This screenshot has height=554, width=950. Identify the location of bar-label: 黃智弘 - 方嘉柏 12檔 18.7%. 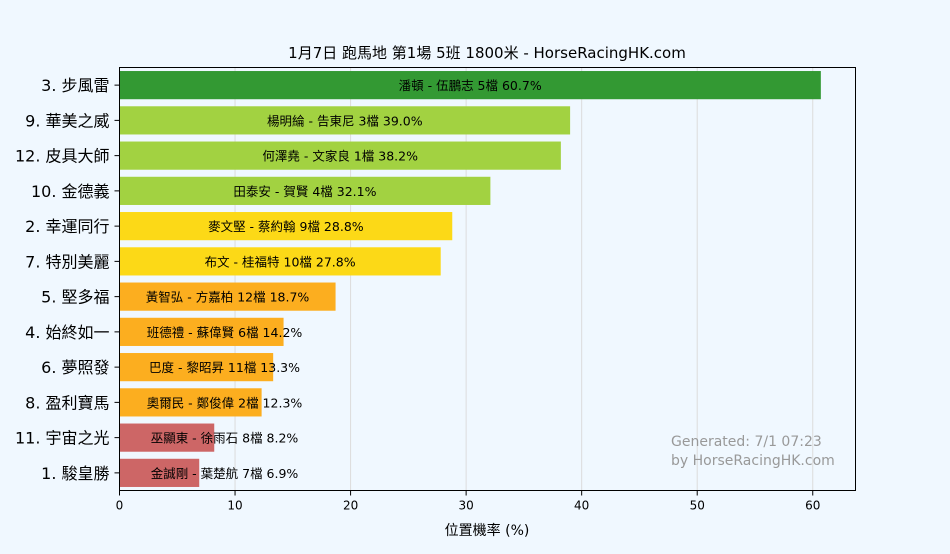
(228, 297).